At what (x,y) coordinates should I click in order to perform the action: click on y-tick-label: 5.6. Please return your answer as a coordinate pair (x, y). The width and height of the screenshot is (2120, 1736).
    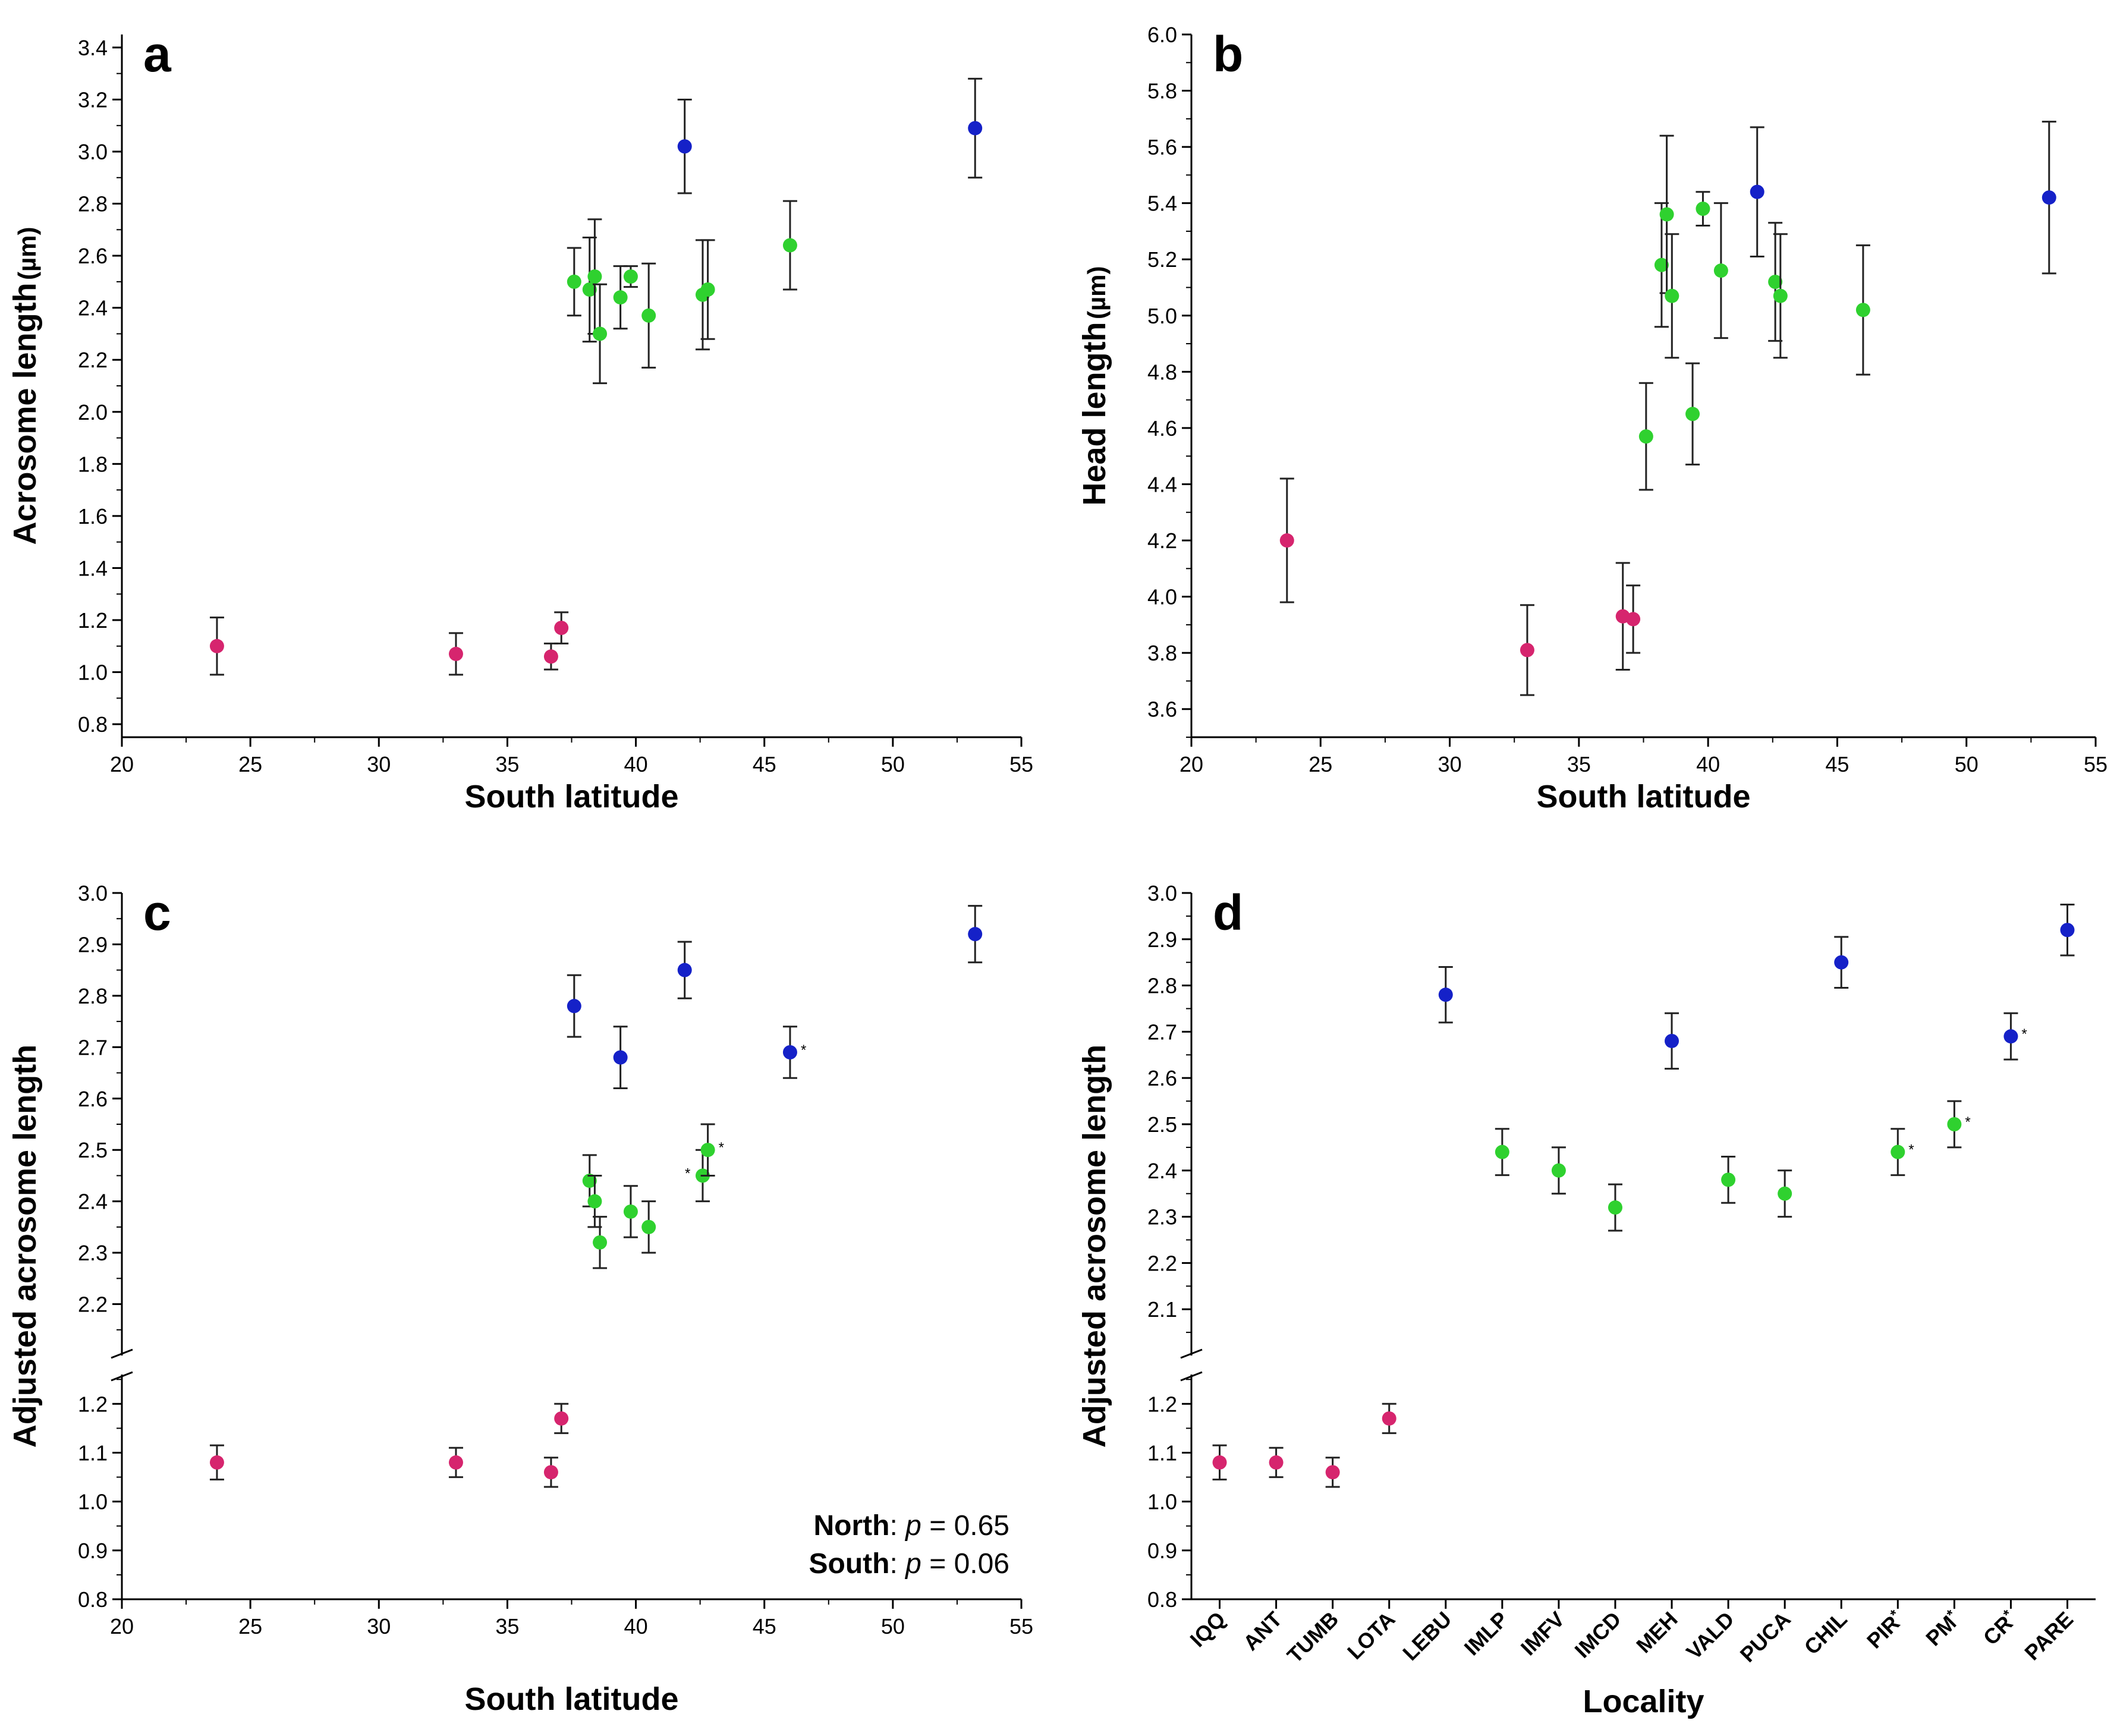
    Looking at the image, I should click on (1162, 147).